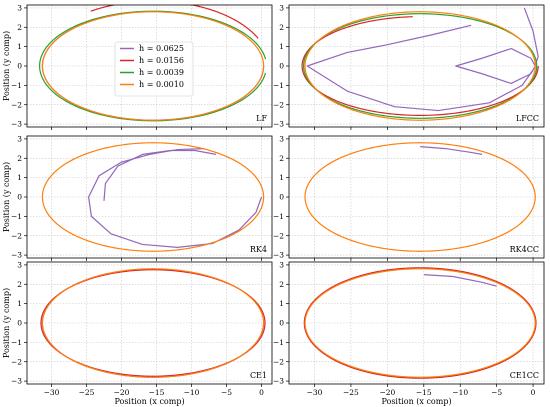 Image resolution: width=550 pixels, height=407 pixels. Describe the element at coordinates (161, 84) in the screenshot. I see `legend-entry: h = 0.0010` at that location.